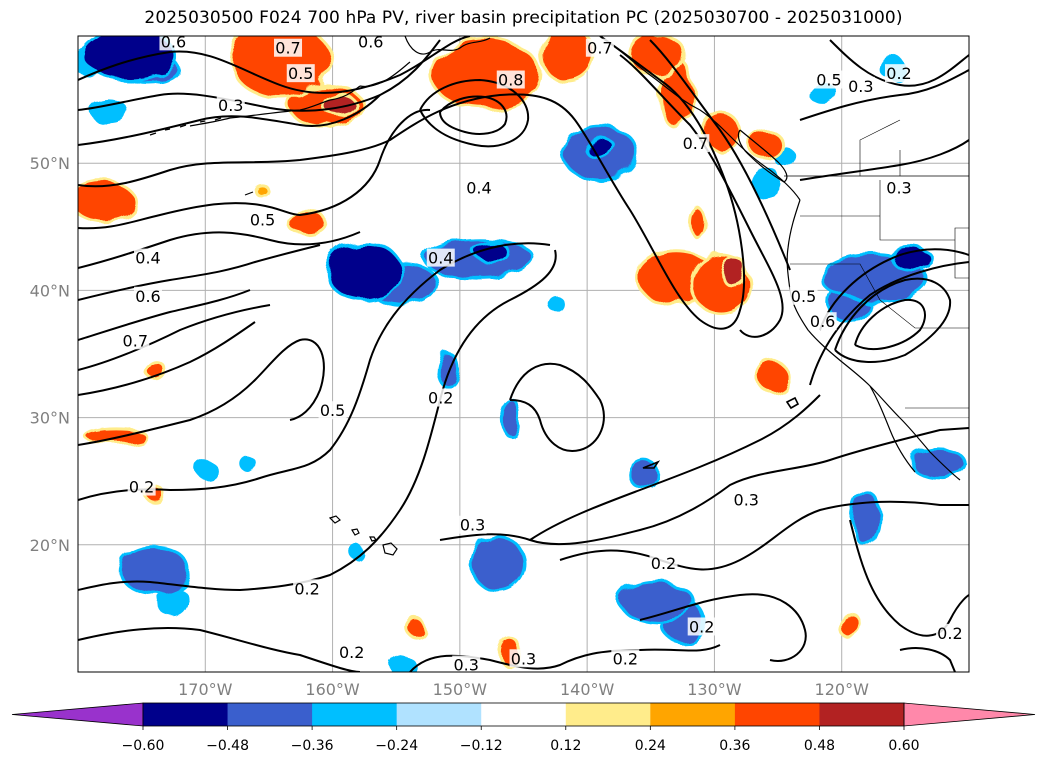 The height and width of the screenshot is (765, 1047). I want to click on y-tick-label: 20°N, so click(50, 545).